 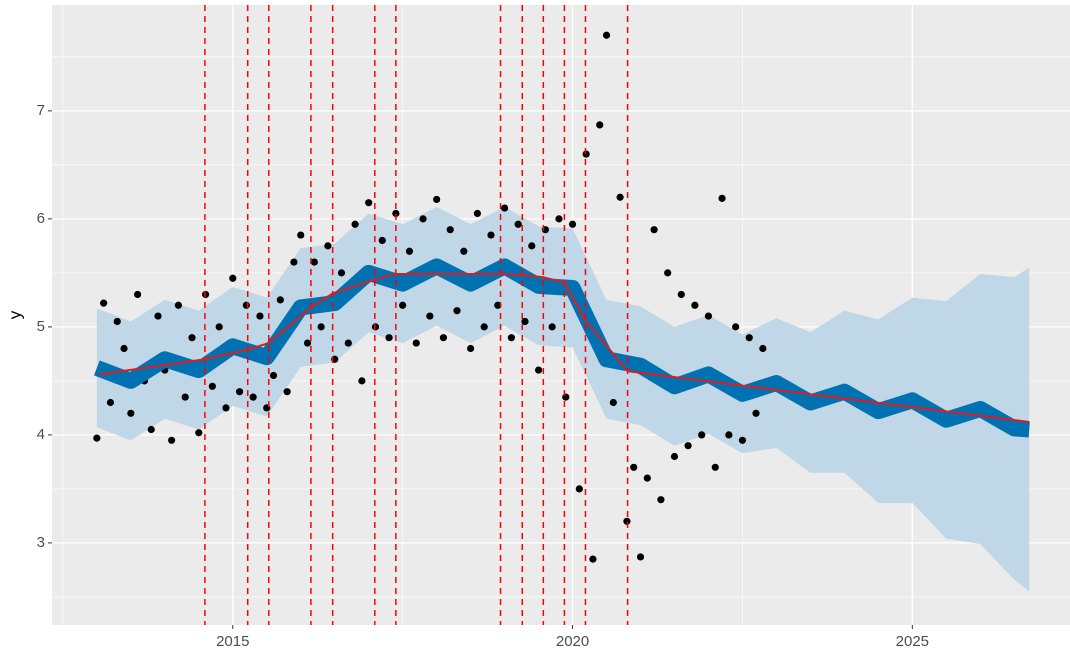 What do you see at coordinates (912, 641) in the screenshot?
I see `x-tick-label: 2025` at bounding box center [912, 641].